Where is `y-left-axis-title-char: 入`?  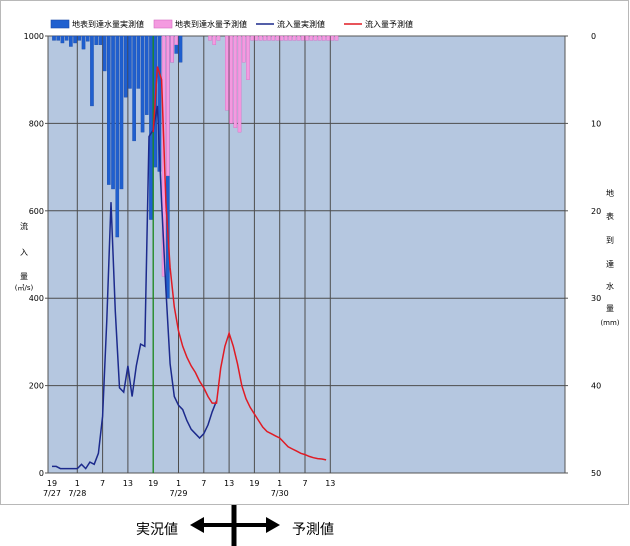 y-left-axis-title-char: 入 is located at coordinates (24, 252).